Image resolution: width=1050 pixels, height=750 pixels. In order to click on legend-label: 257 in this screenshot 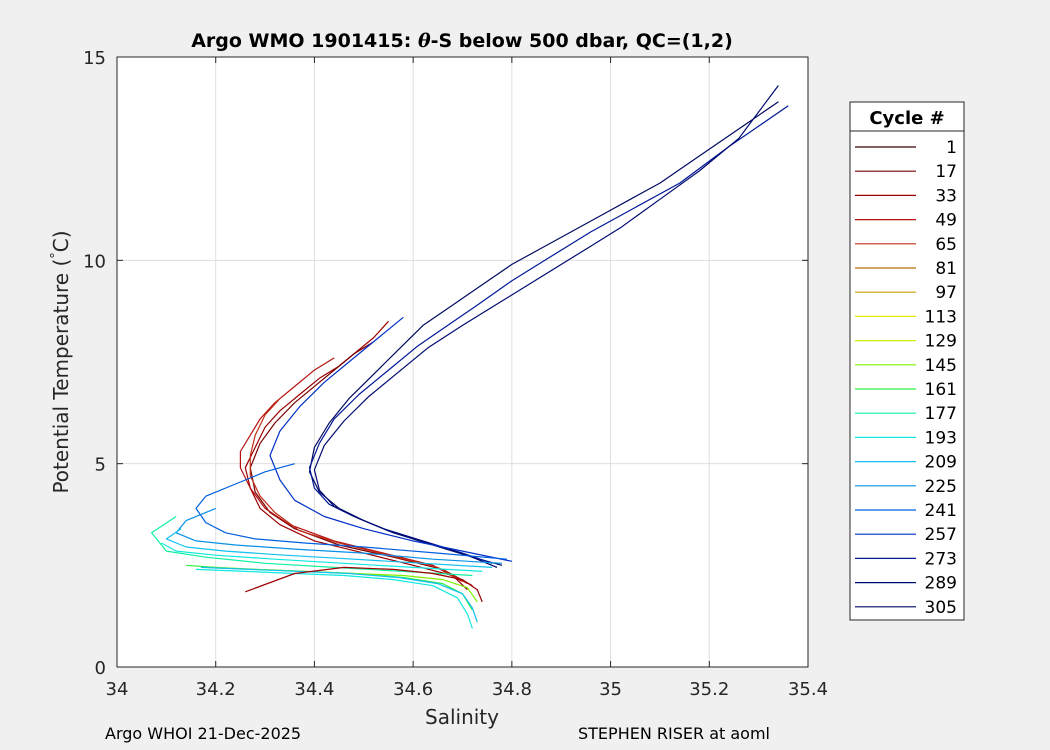, I will do `click(941, 535)`.